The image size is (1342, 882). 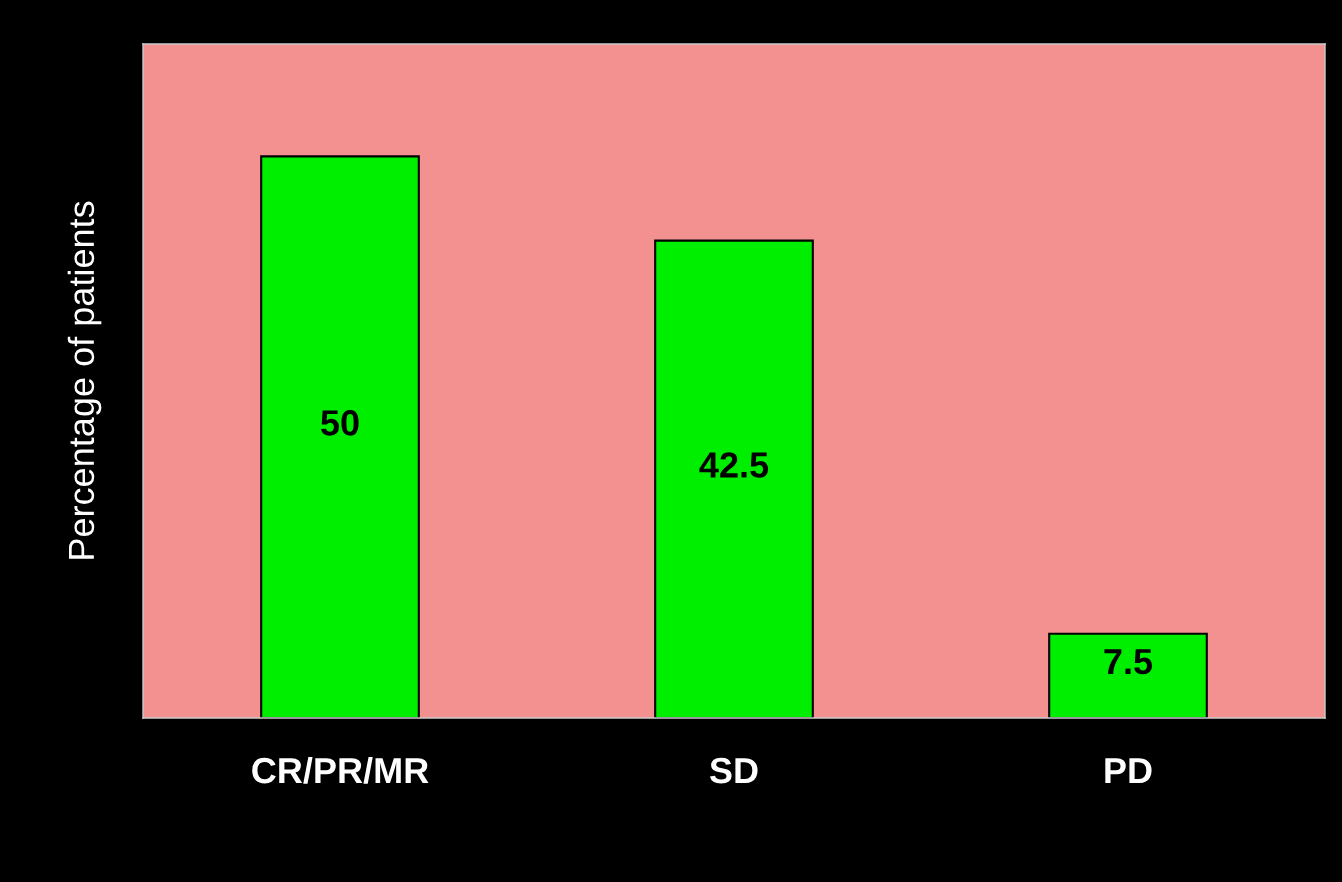 I want to click on data-label: 42.5, so click(x=734, y=465).